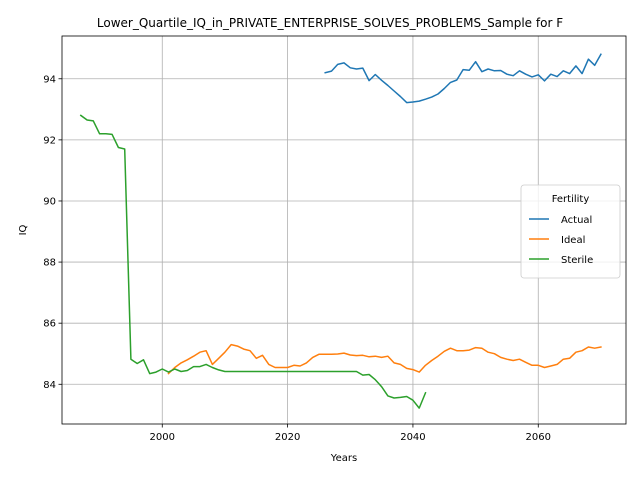  I want to click on series-line-actual, so click(463, 78).